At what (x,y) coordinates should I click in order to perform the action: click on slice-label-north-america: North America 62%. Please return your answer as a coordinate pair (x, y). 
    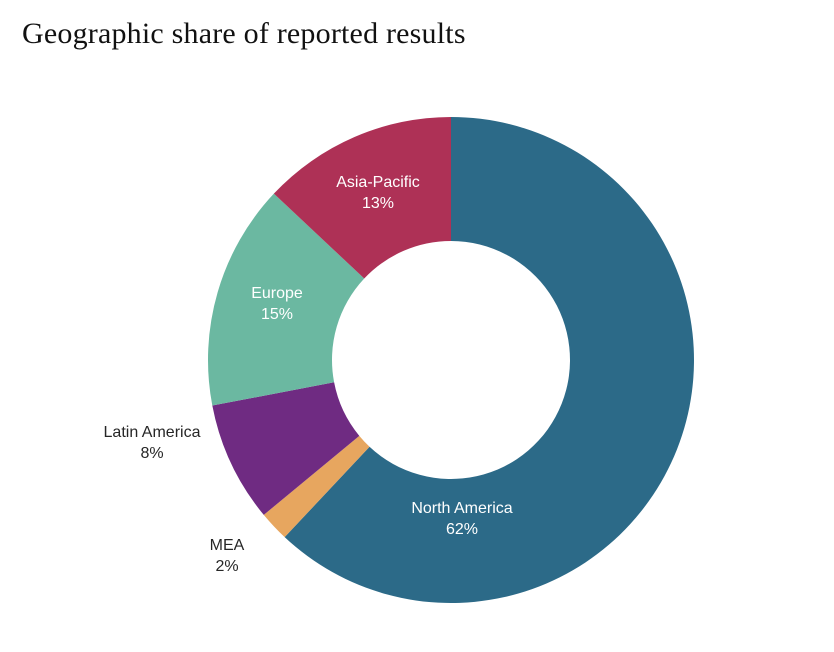
    Looking at the image, I should click on (461, 519).